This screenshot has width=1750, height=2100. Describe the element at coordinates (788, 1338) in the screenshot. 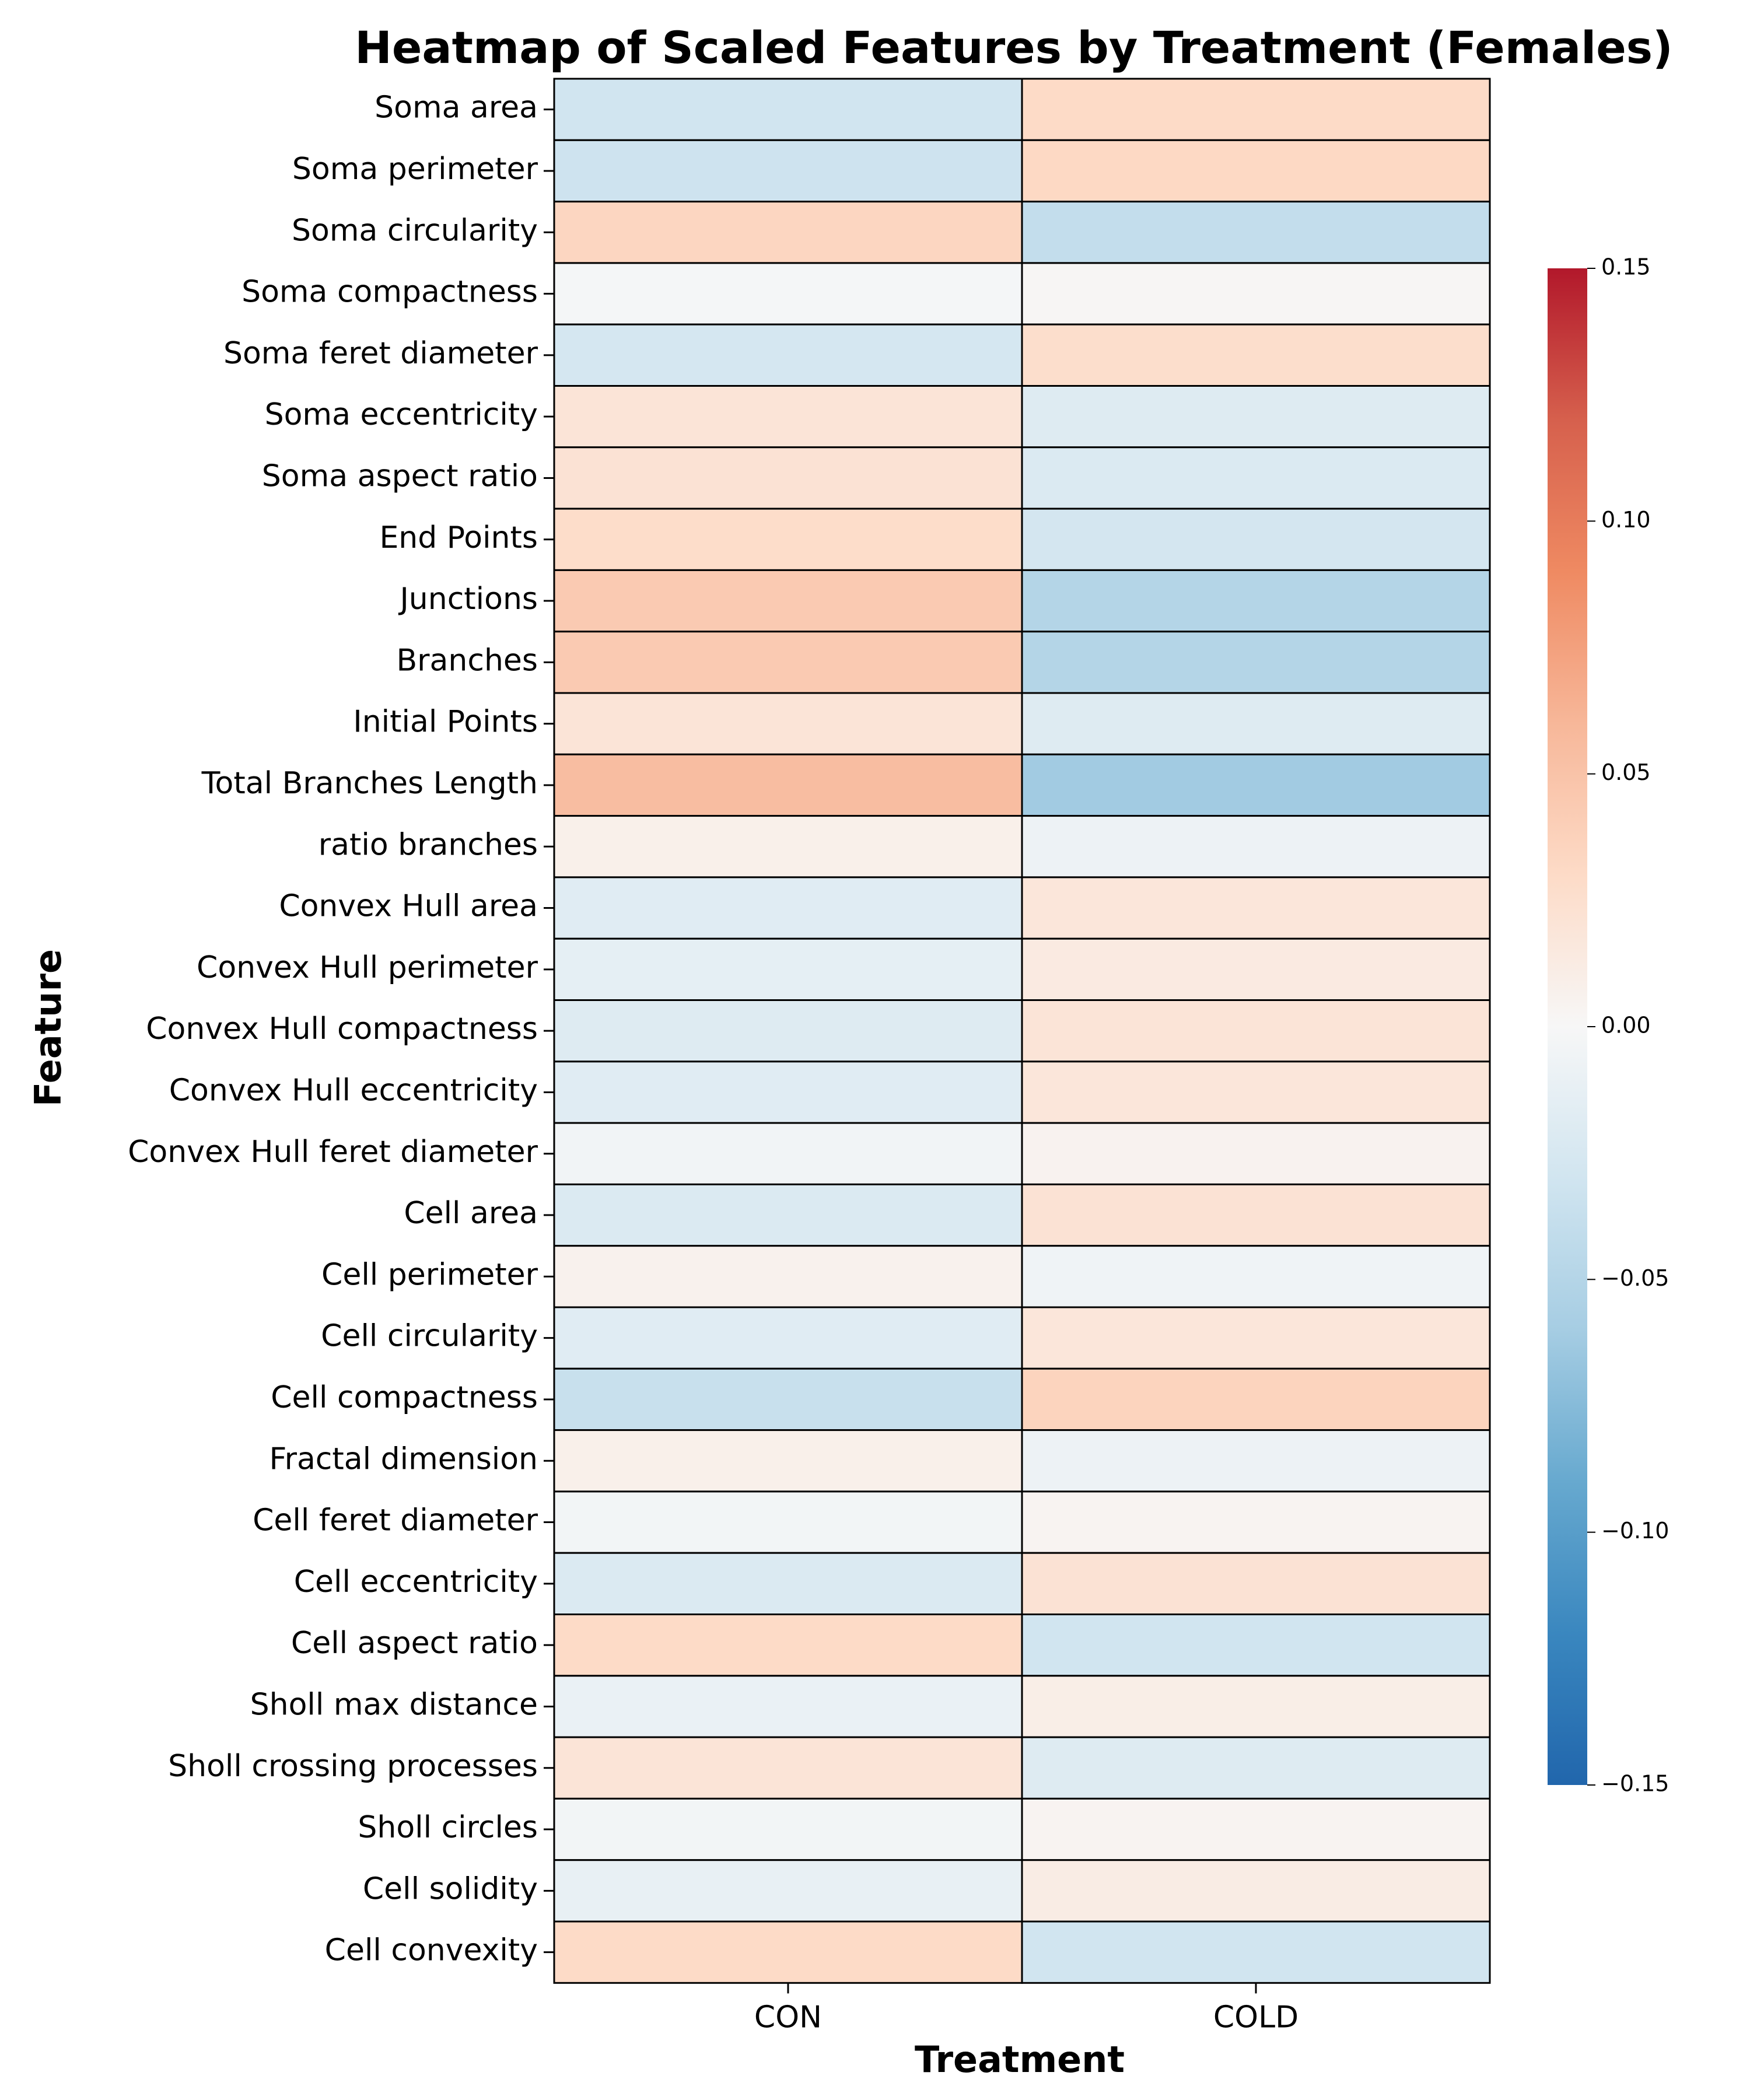

I see `heatmap-cell-cell-circularity-con` at that location.